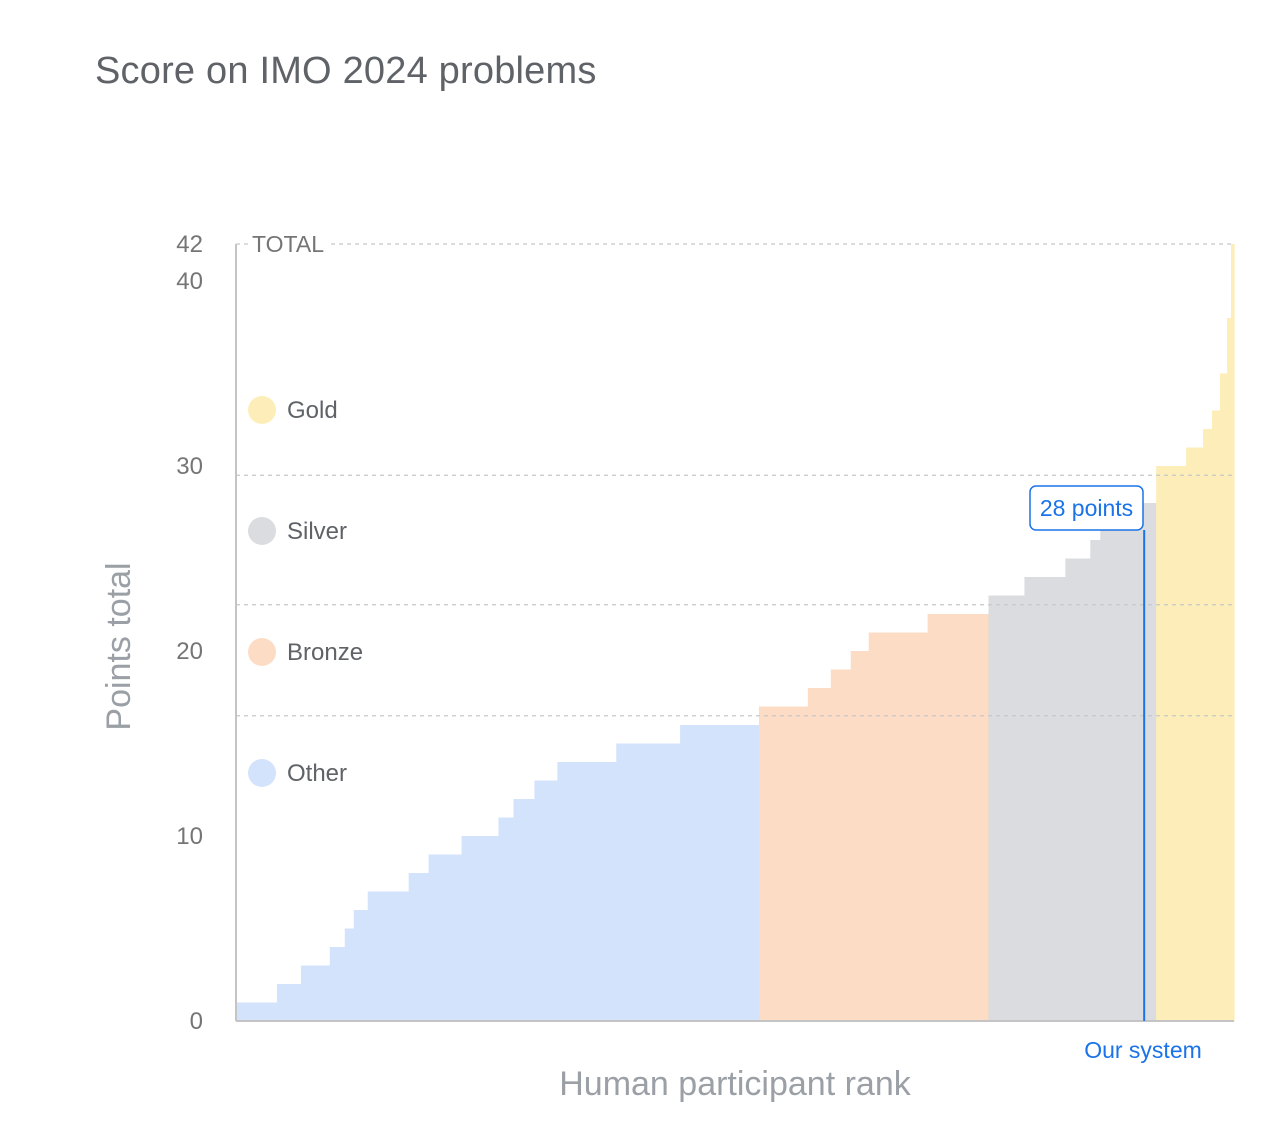 Image resolution: width=1282 pixels, height=1148 pixels. I want to click on total-label: TOTAL, so click(288, 244).